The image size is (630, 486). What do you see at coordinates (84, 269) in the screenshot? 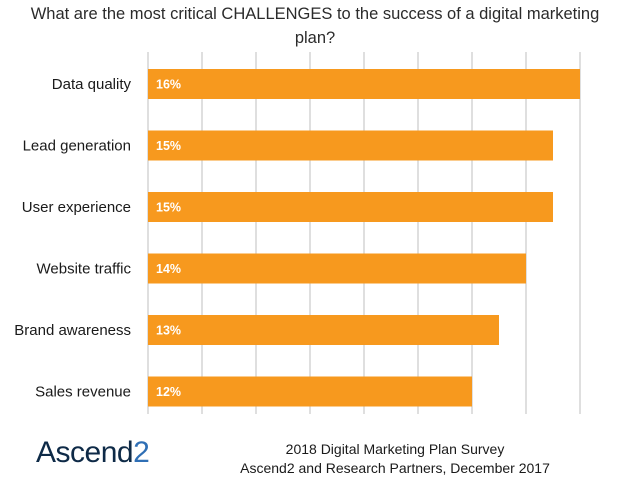
I see `category-label: Website traffic` at bounding box center [84, 269].